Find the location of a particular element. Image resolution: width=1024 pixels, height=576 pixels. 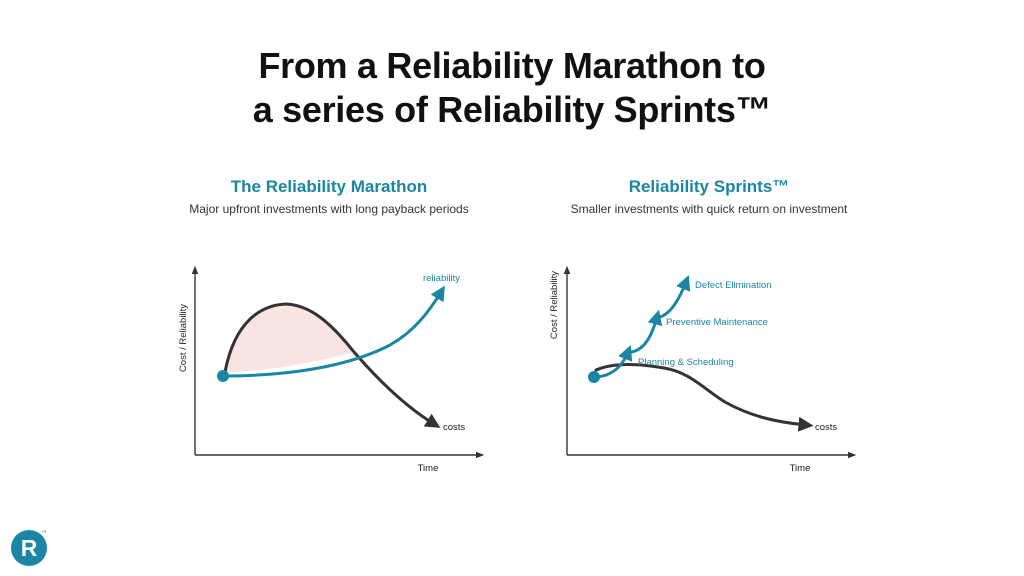

right-cost-curve is located at coordinates (704, 397).